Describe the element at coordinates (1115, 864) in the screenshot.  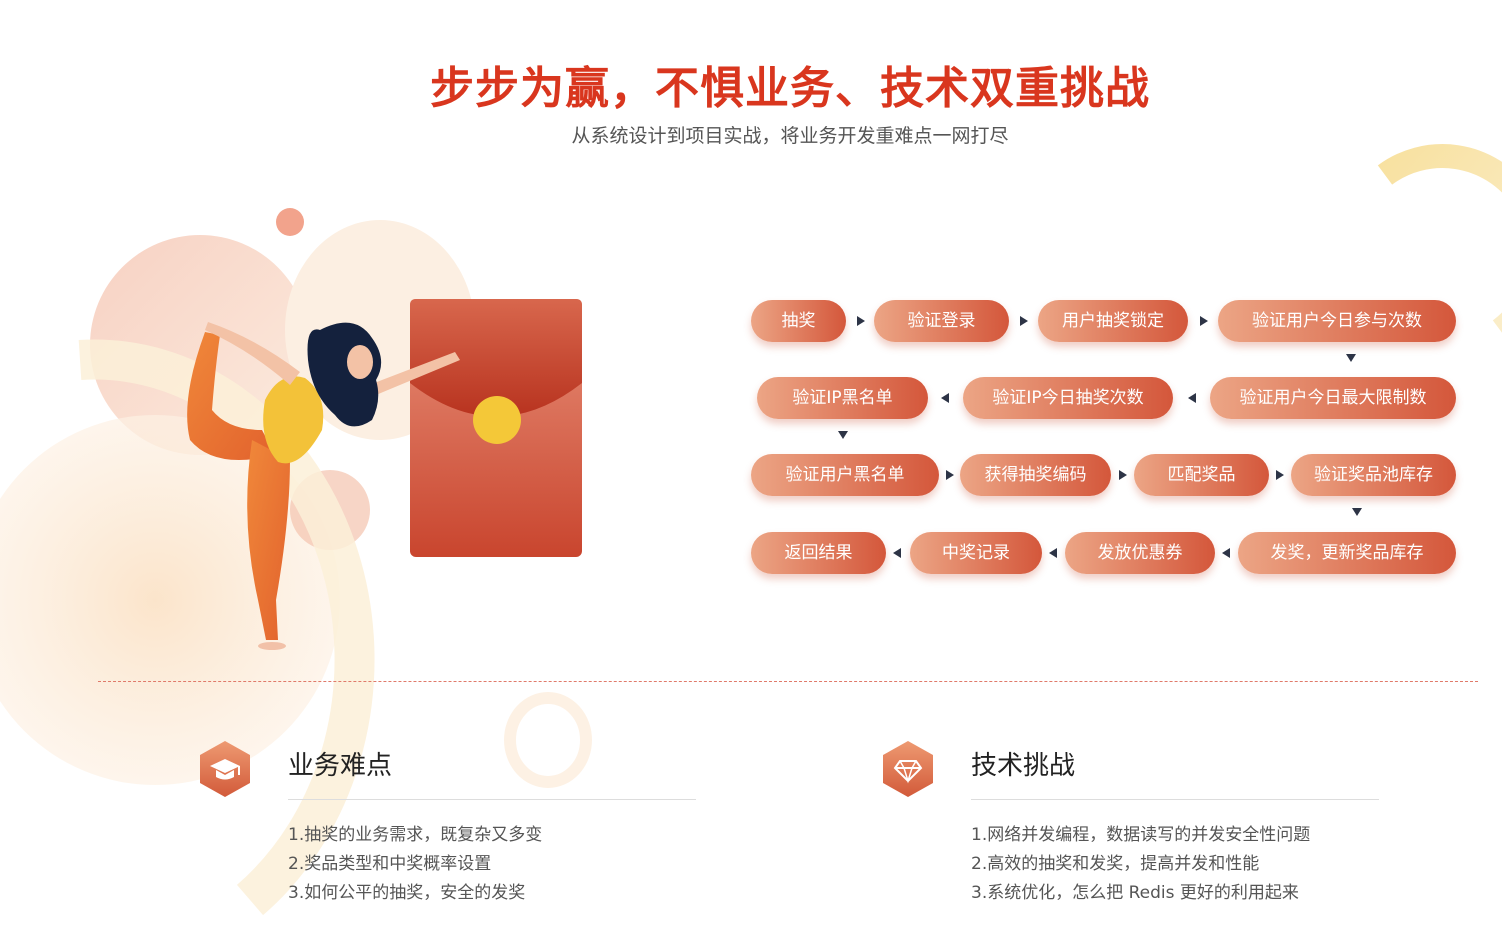
I see `list-item: 2.高效的抽奖和发奖，提高并发和性能` at that location.